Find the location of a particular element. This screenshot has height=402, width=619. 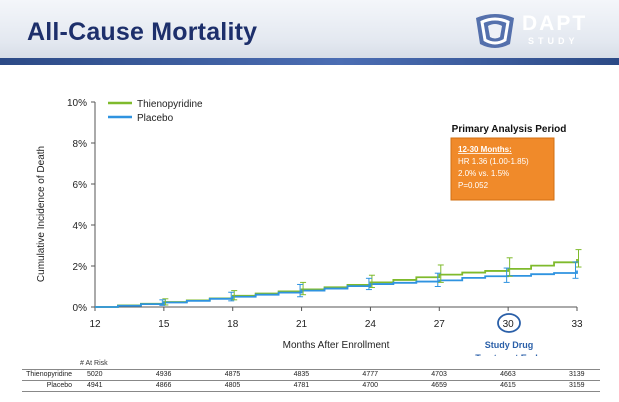

x-tick-label: 12 is located at coordinates (95, 324).